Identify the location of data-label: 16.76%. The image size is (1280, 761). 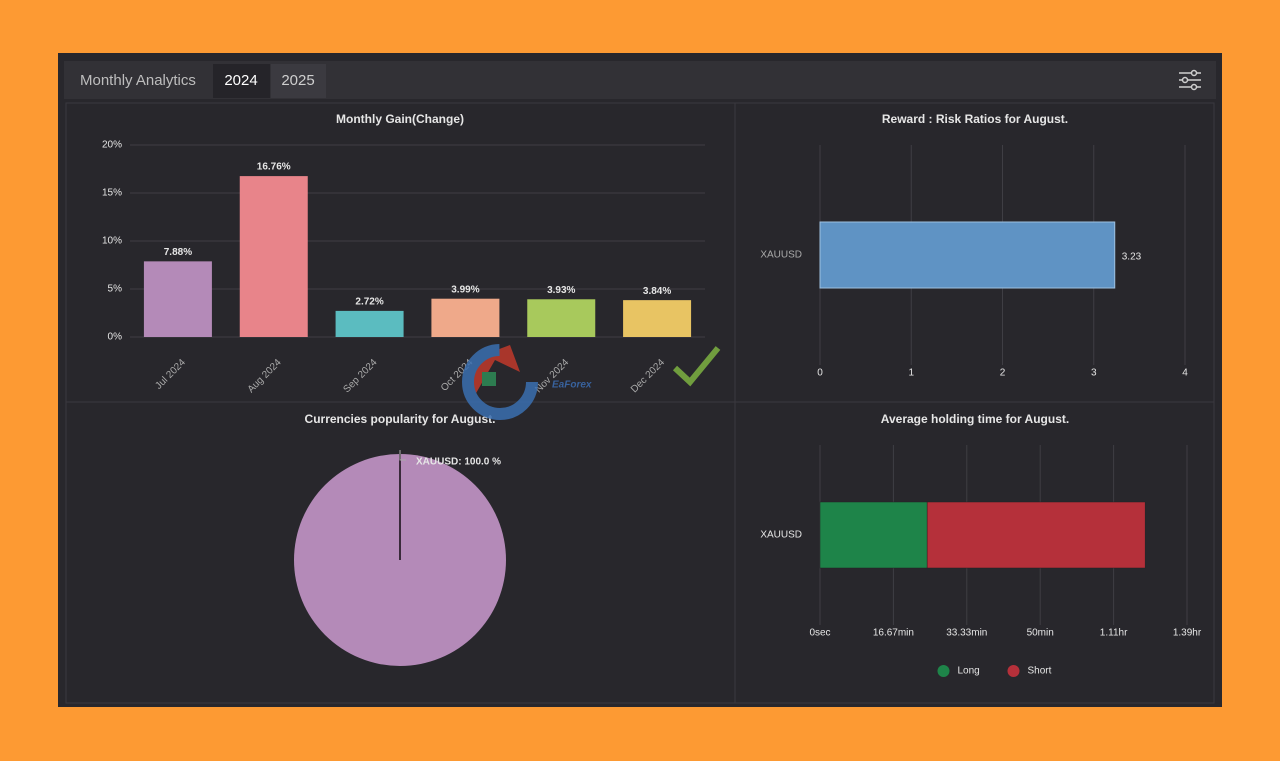
(274, 167).